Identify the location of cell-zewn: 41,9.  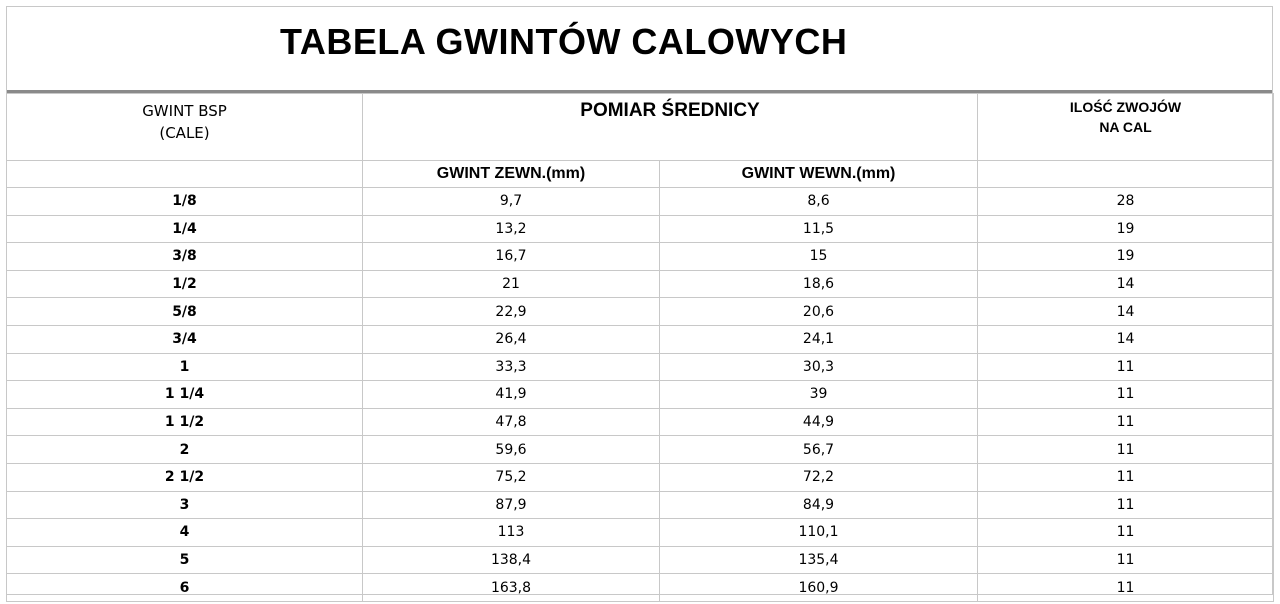
(511, 394).